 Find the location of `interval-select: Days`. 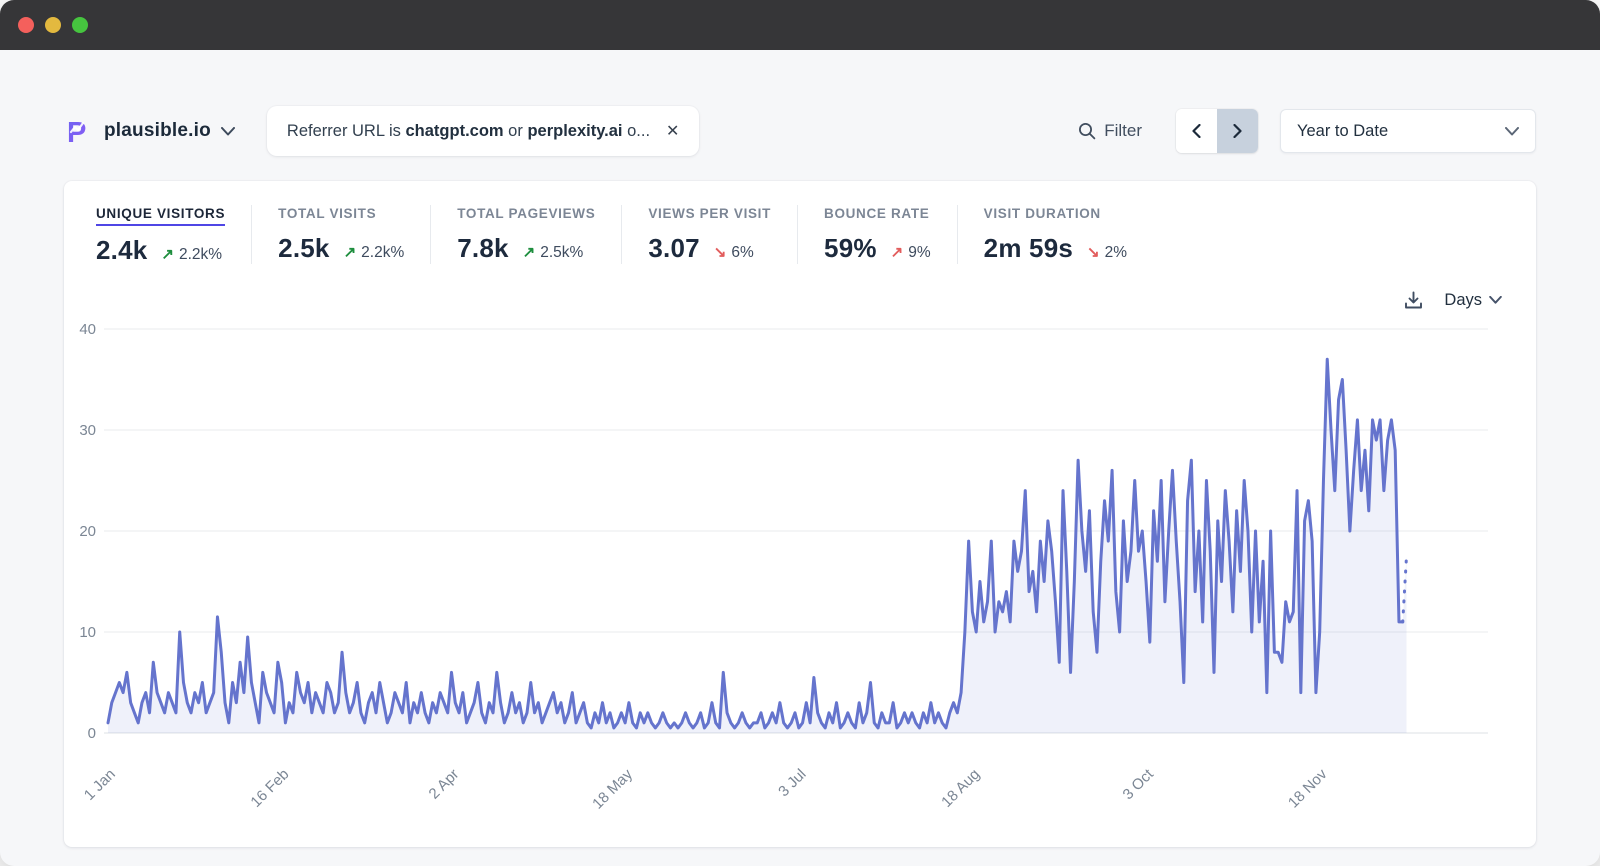

interval-select: Days is located at coordinates (1473, 300).